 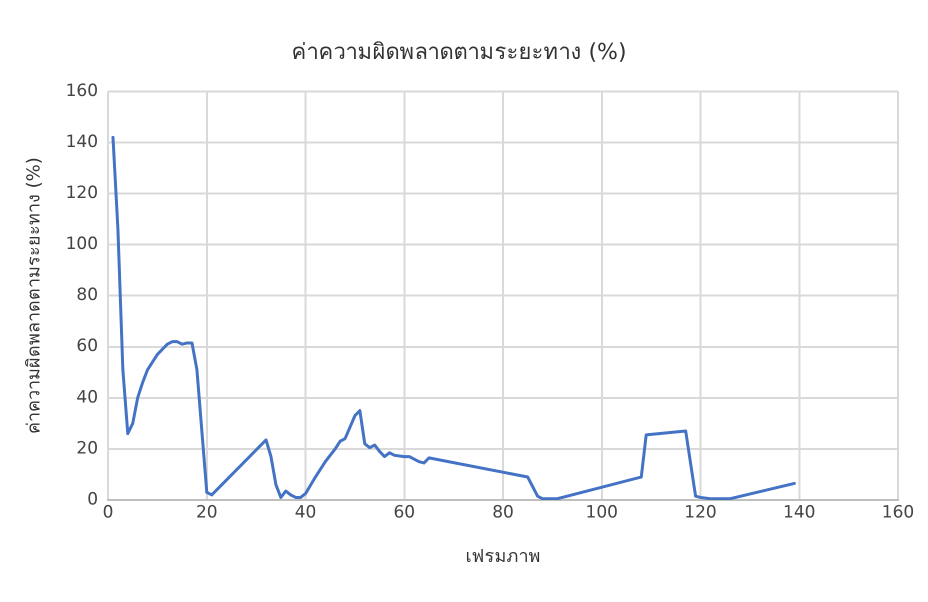 What do you see at coordinates (92, 499) in the screenshot?
I see `y-tick-label: 0` at bounding box center [92, 499].